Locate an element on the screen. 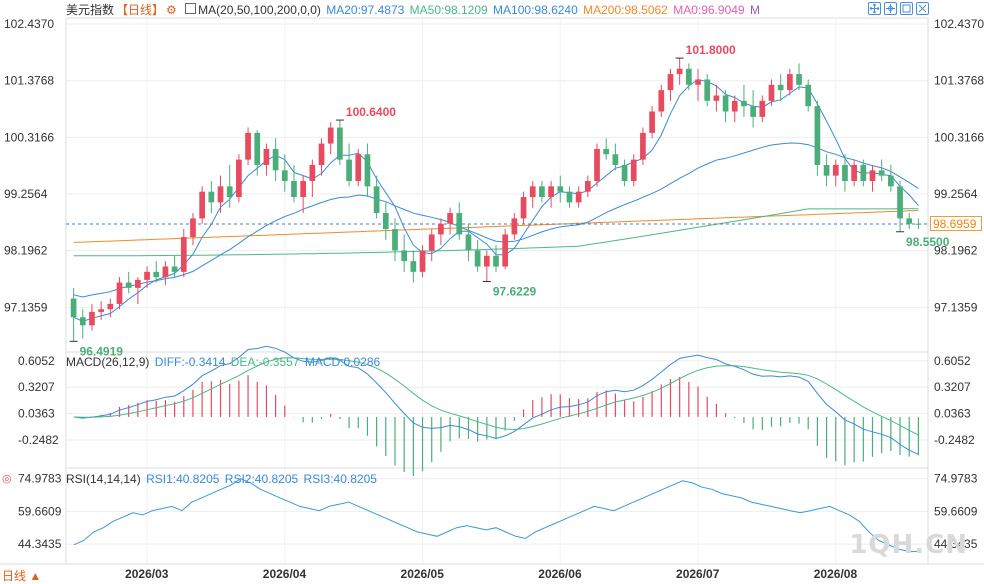 The width and height of the screenshot is (984, 584). rsi-target-icon: ◎ is located at coordinates (7, 479).